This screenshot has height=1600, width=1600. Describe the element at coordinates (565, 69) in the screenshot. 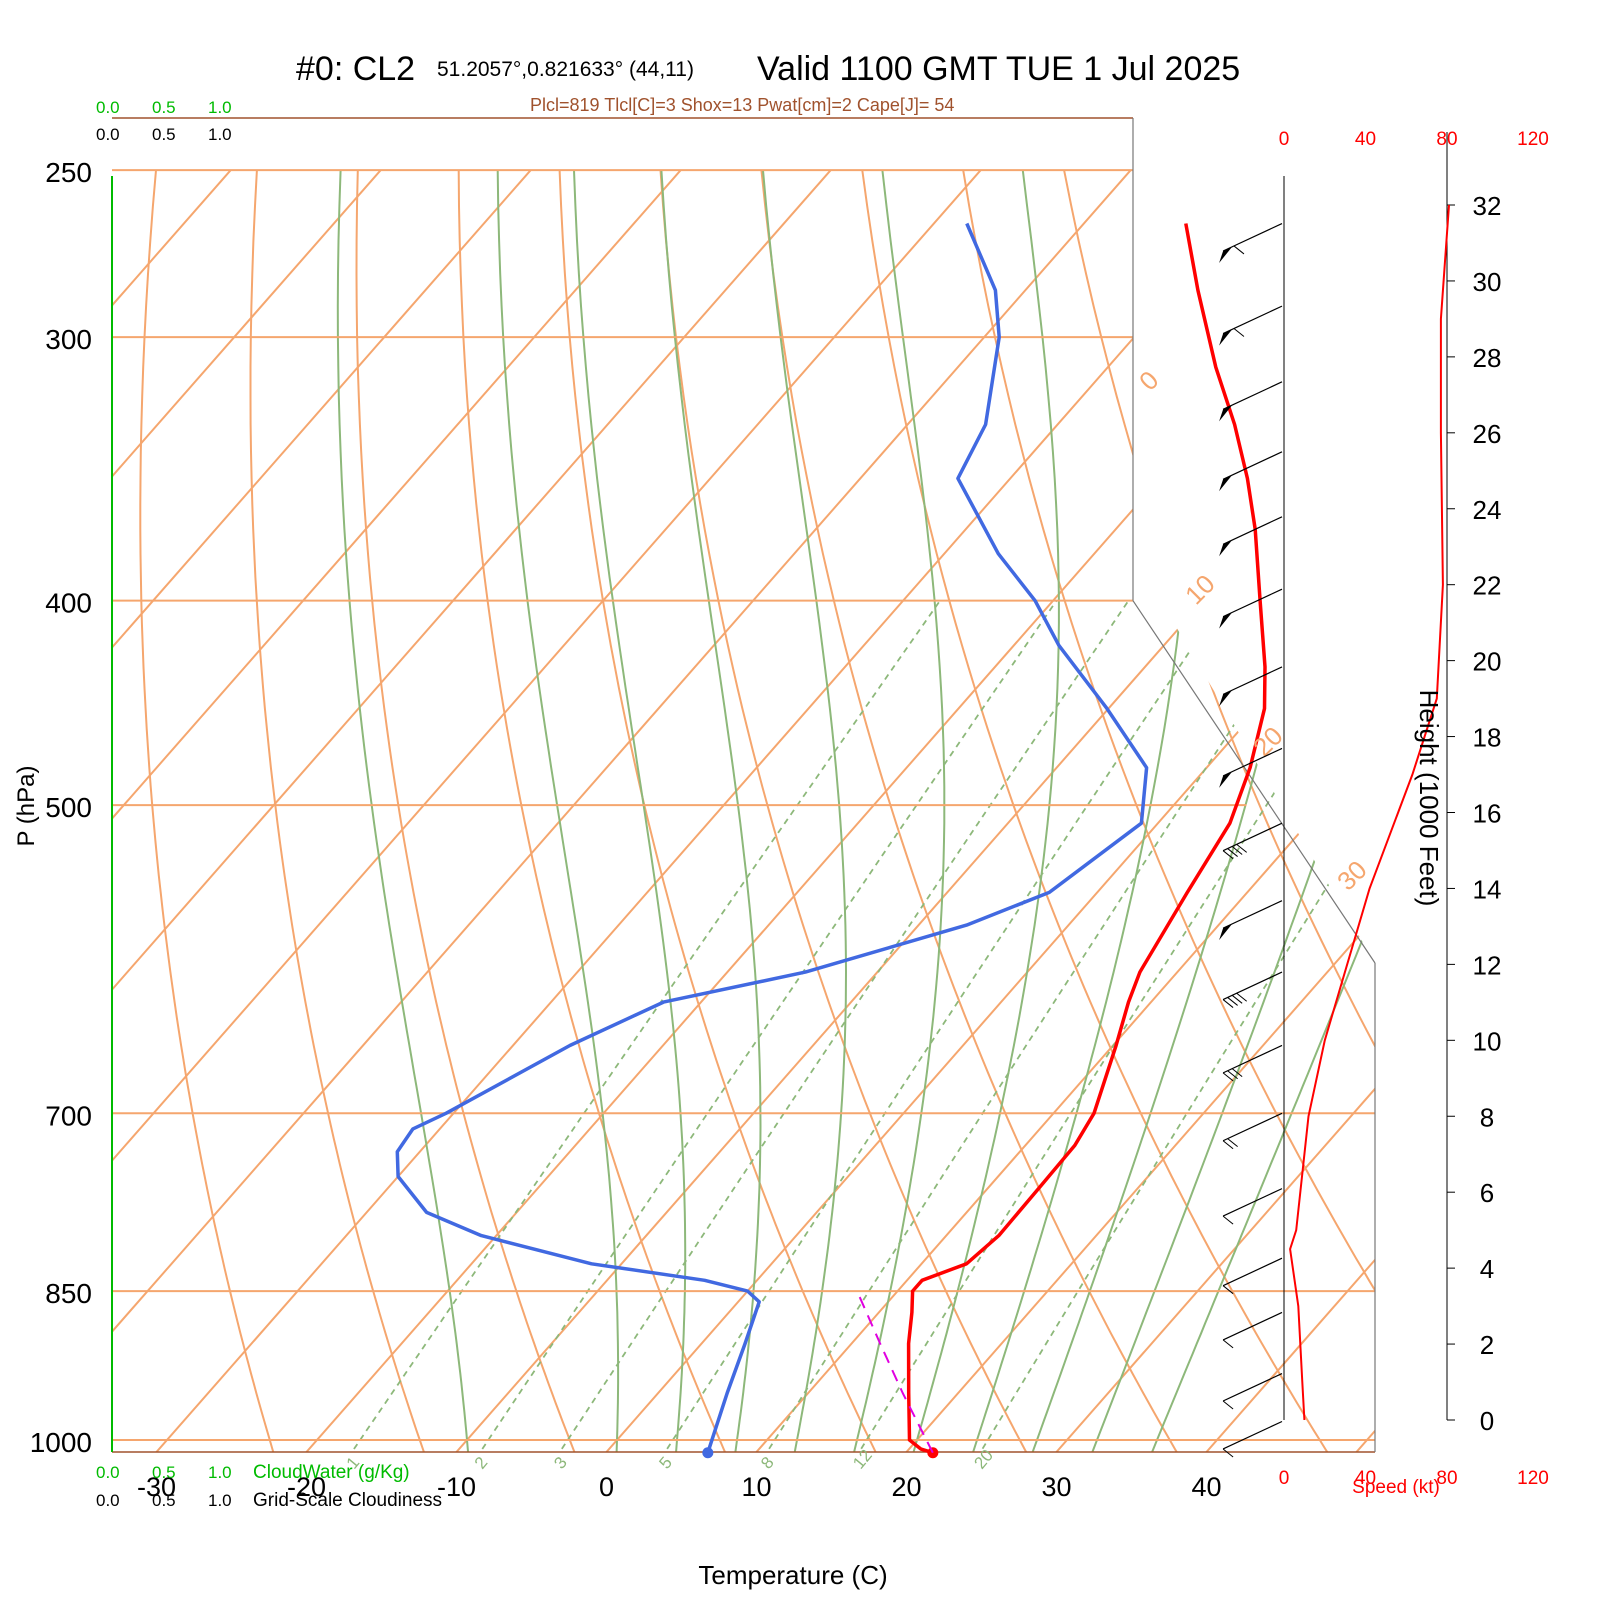

I see `station-location: 51.2057°,0.821633° (44,11)` at that location.